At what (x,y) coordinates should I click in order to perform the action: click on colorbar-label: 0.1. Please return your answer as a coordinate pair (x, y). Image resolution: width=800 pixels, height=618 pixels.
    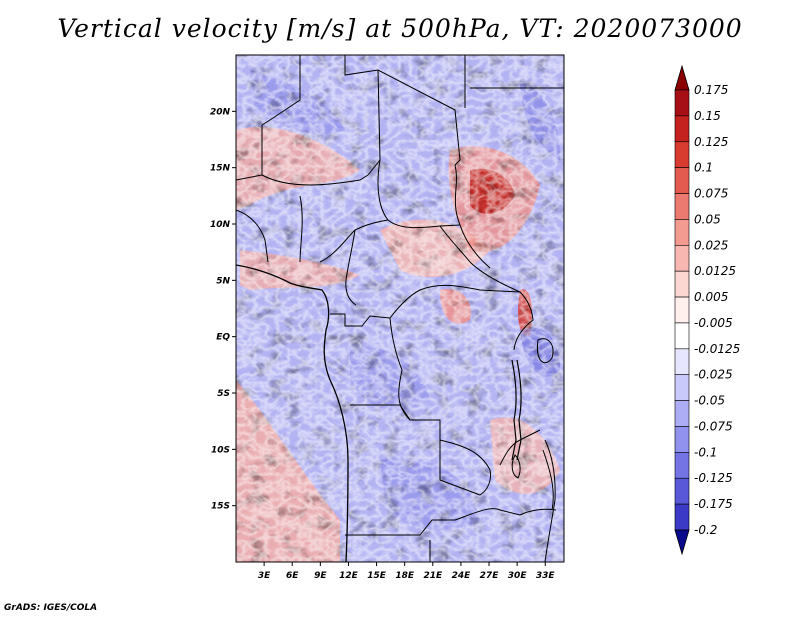
    Looking at the image, I should click on (703, 168).